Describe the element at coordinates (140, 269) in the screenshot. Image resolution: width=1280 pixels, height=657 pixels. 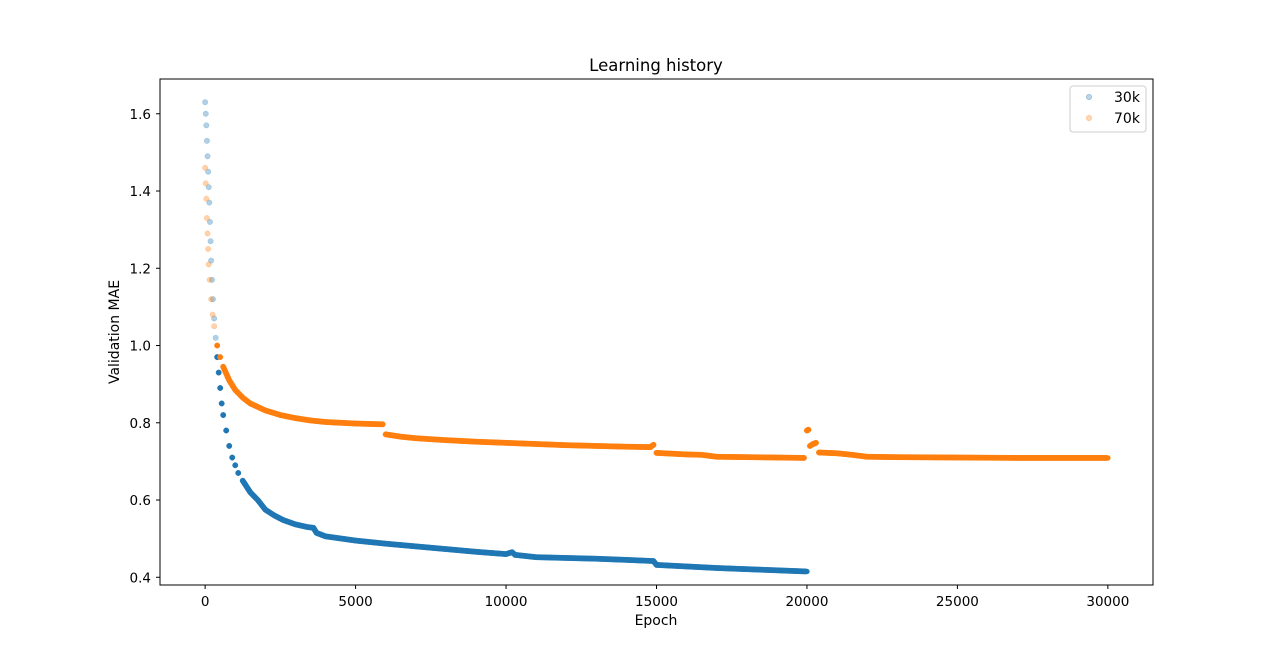
I see `y-tick-label: 1.2` at that location.